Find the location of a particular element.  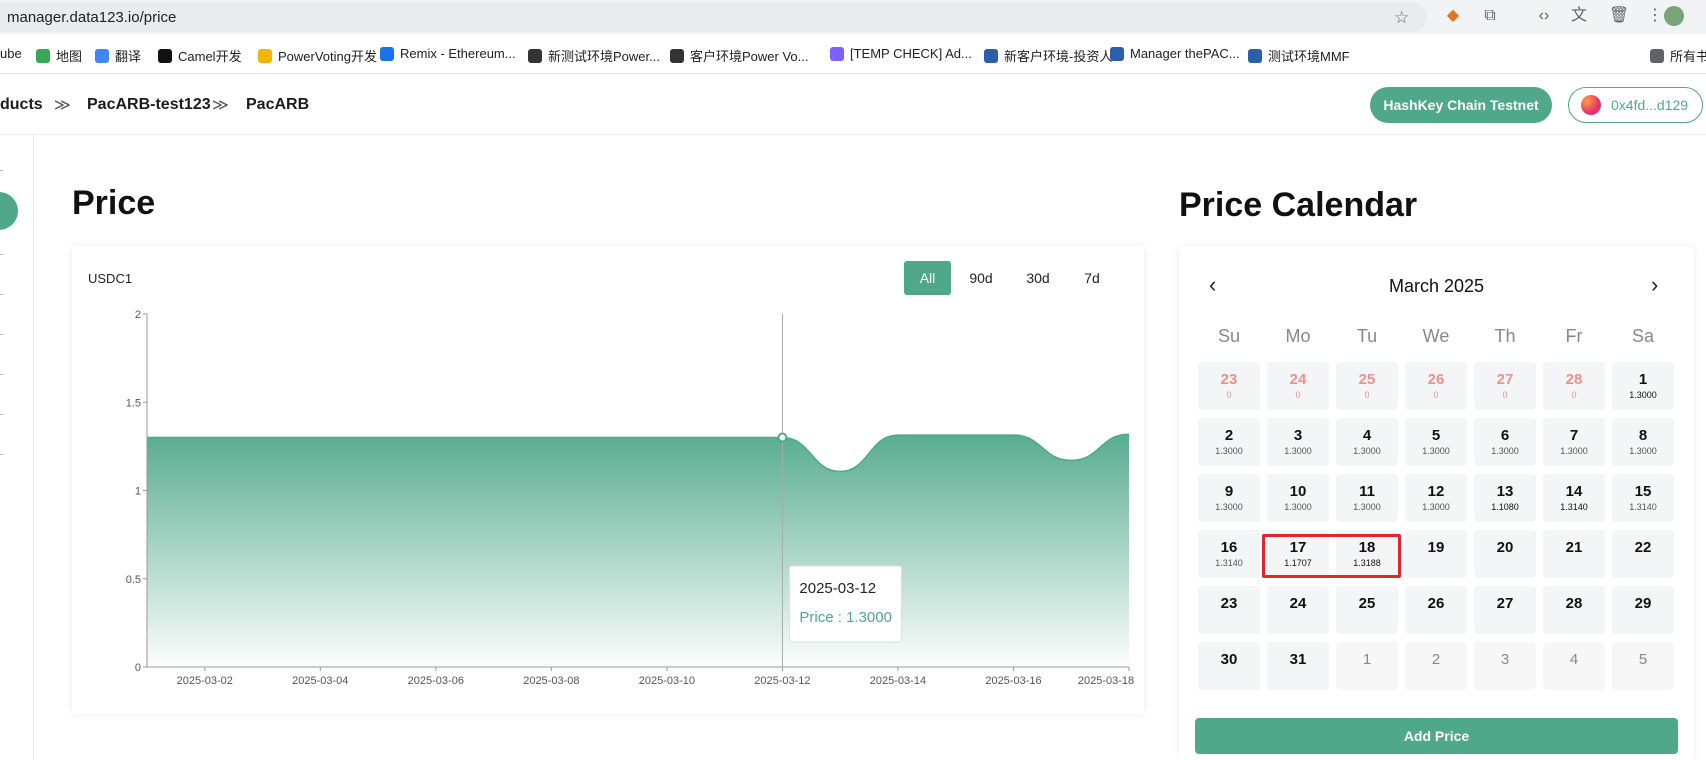

calendar-day-cell: 17 1.1707 is located at coordinates (1298, 554).